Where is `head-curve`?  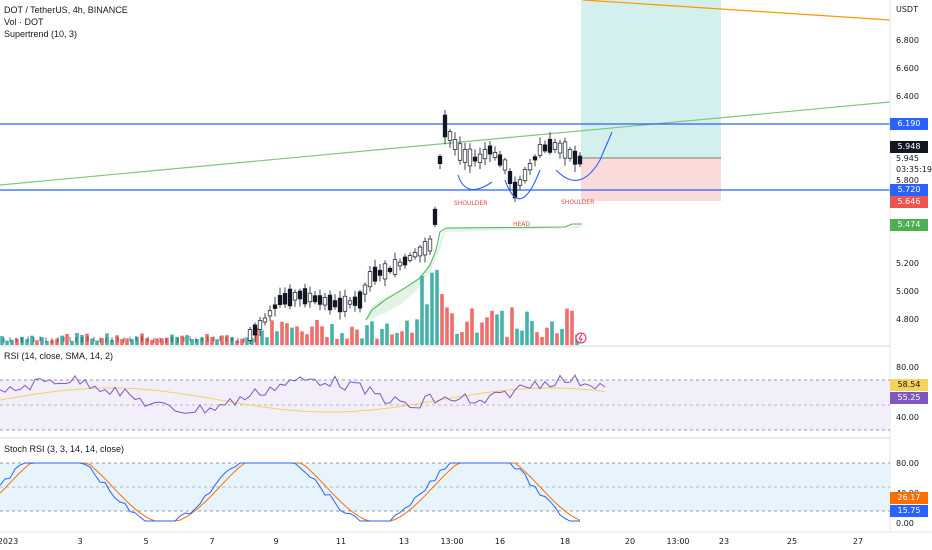 head-curve is located at coordinates (522, 184).